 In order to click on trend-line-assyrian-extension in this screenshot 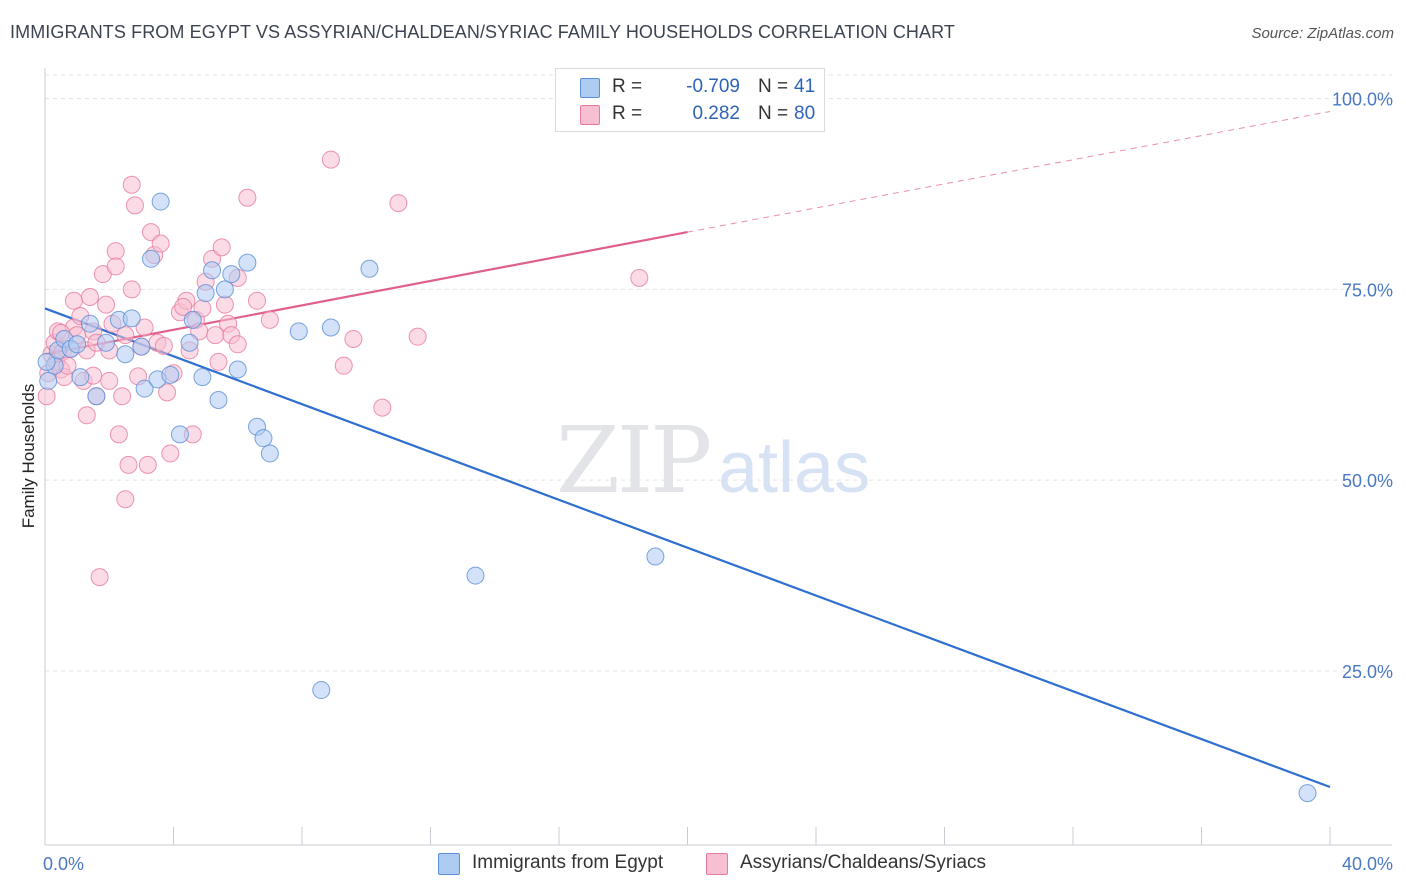, I will do `click(1009, 172)`.